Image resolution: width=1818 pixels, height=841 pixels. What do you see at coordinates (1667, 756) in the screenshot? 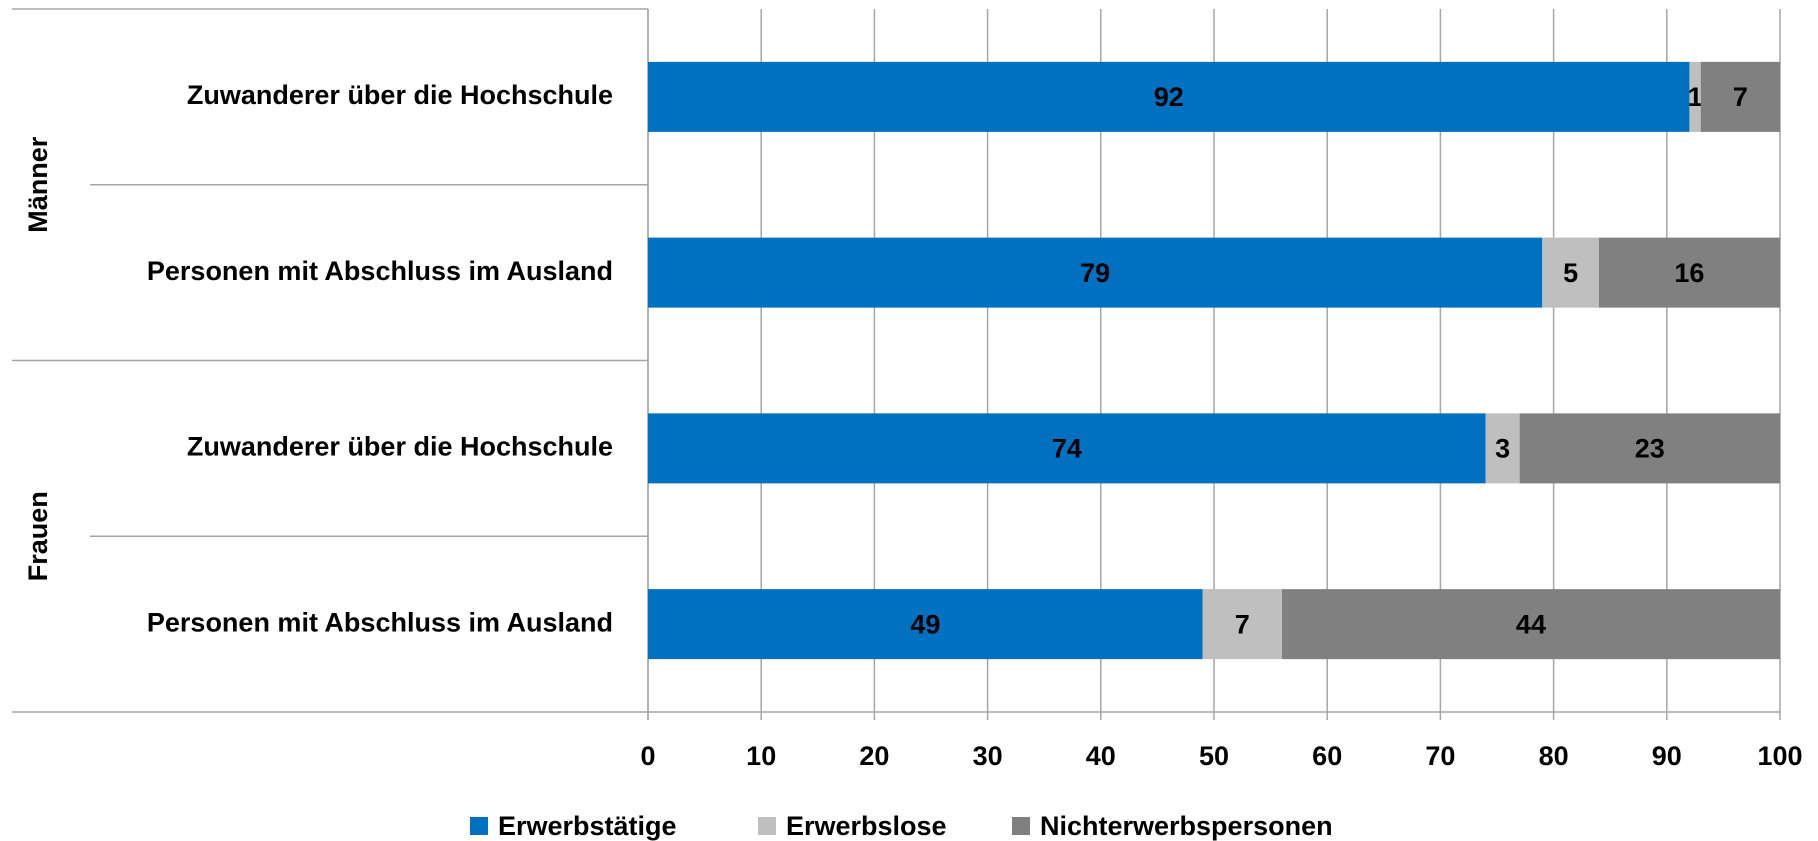
I see `x-tick-label: 90` at bounding box center [1667, 756].